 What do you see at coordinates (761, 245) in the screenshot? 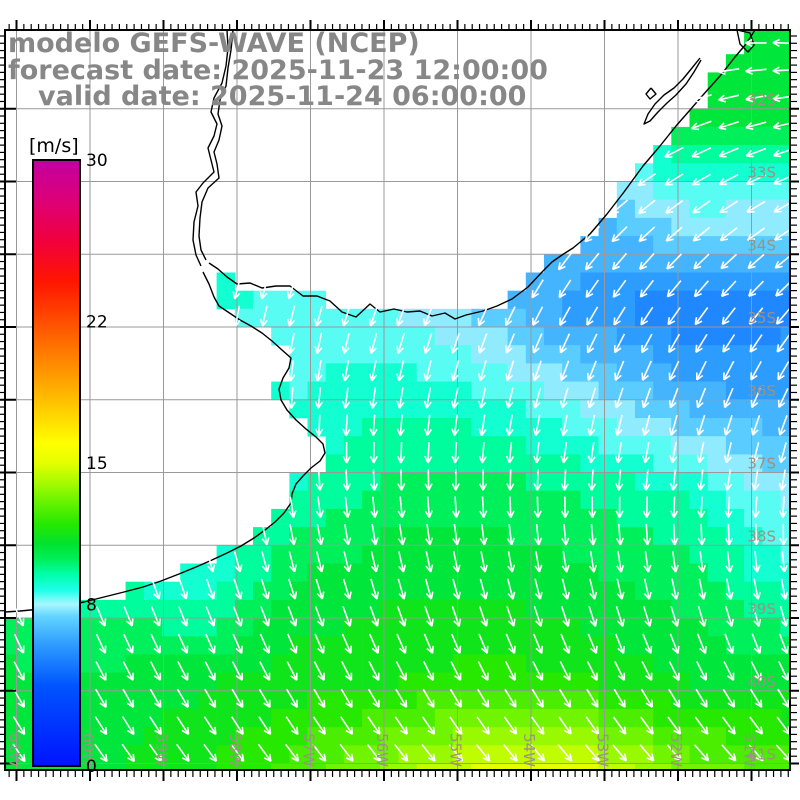
I see `lat-label: 34S` at bounding box center [761, 245].